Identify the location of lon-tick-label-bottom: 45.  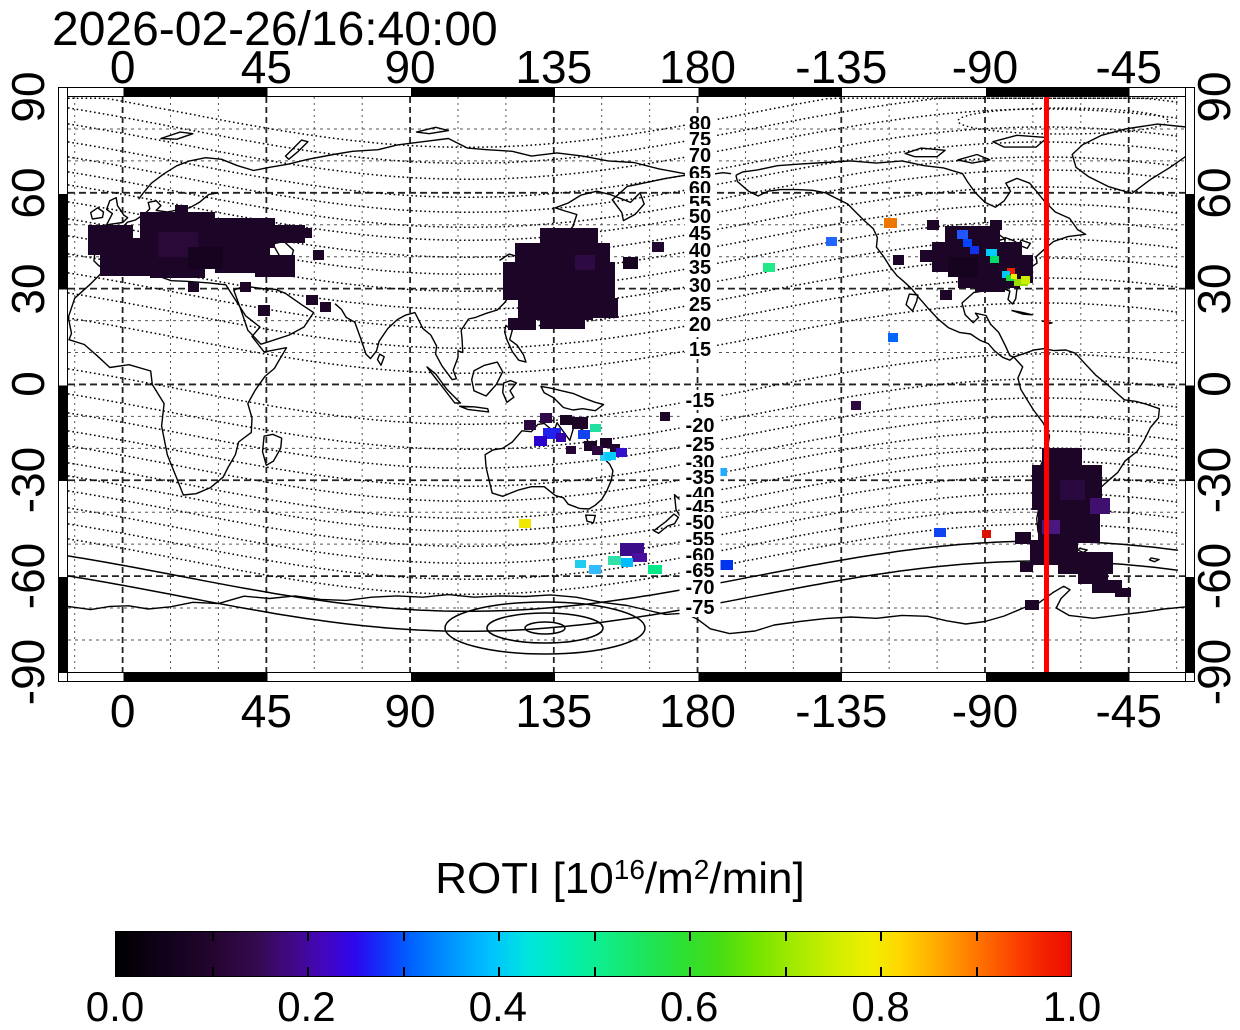
(266, 711).